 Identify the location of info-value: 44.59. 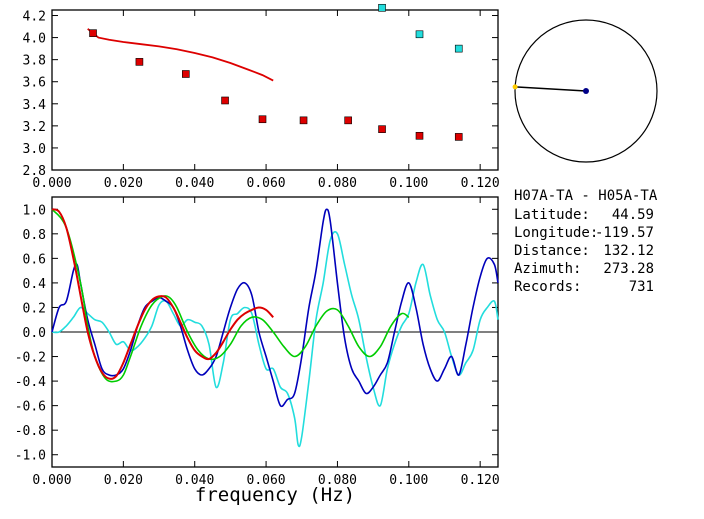
(633, 215).